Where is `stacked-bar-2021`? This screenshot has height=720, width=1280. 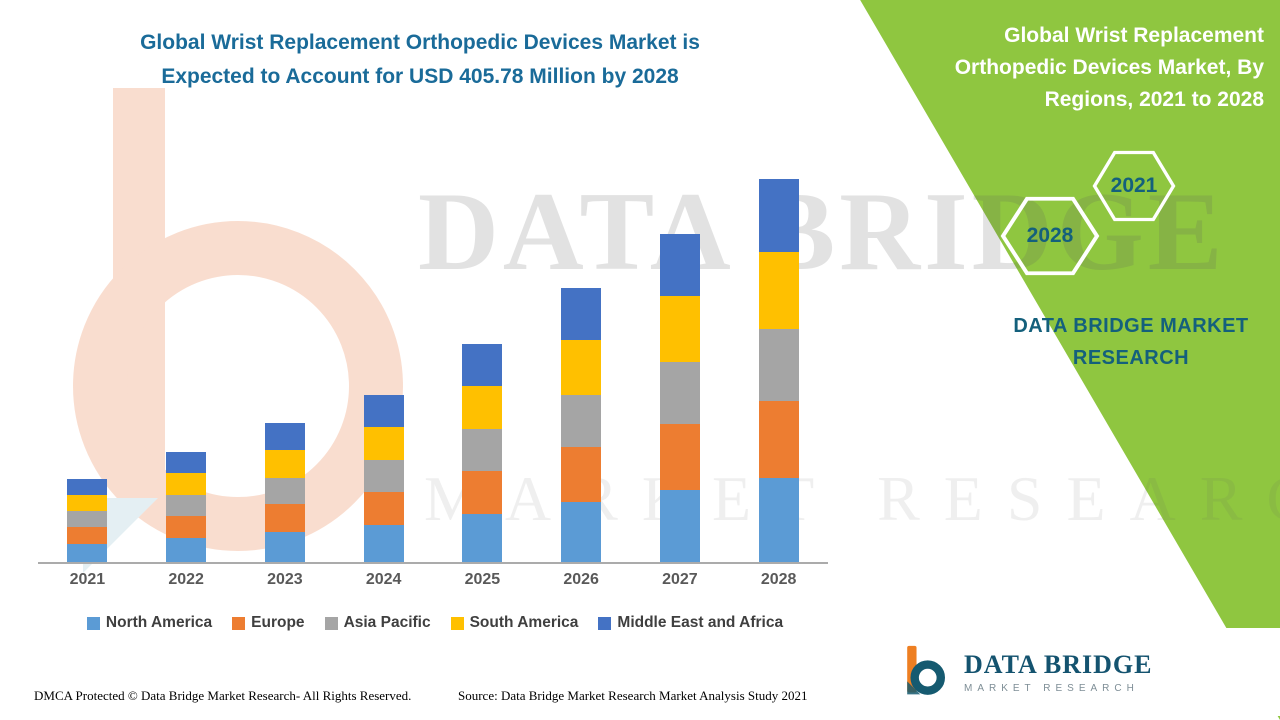 stacked-bar-2021 is located at coordinates (87, 520).